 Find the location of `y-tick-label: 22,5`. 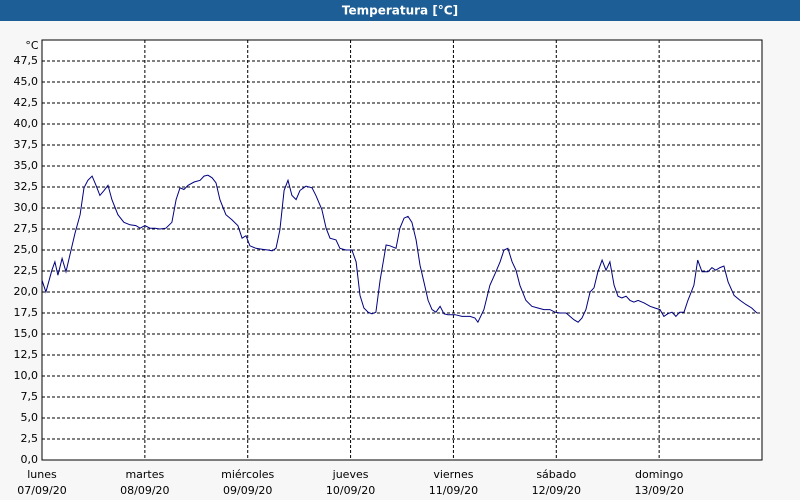

y-tick-label: 22,5 is located at coordinates (26, 270).